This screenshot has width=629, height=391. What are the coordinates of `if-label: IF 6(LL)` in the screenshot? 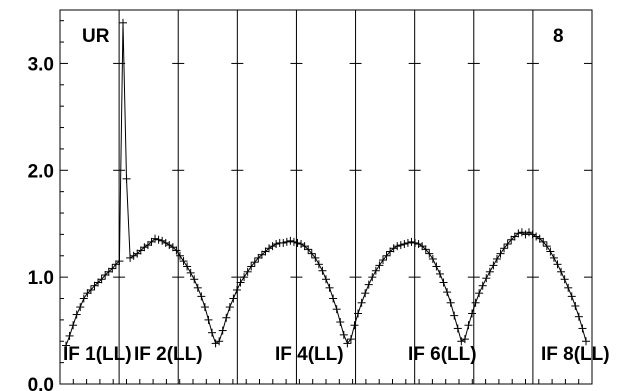 It's located at (442, 354).